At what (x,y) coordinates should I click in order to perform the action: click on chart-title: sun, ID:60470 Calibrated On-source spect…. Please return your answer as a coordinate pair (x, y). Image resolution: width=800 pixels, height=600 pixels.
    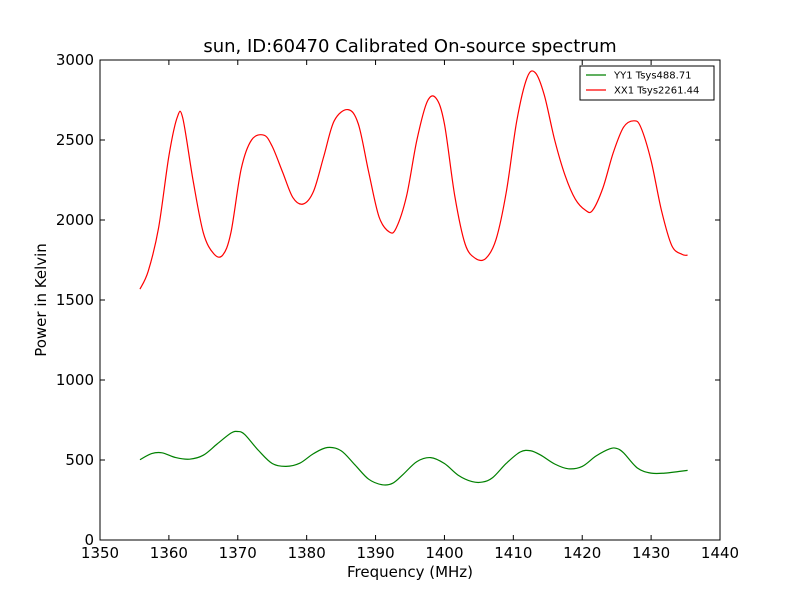
    Looking at the image, I should click on (409, 46).